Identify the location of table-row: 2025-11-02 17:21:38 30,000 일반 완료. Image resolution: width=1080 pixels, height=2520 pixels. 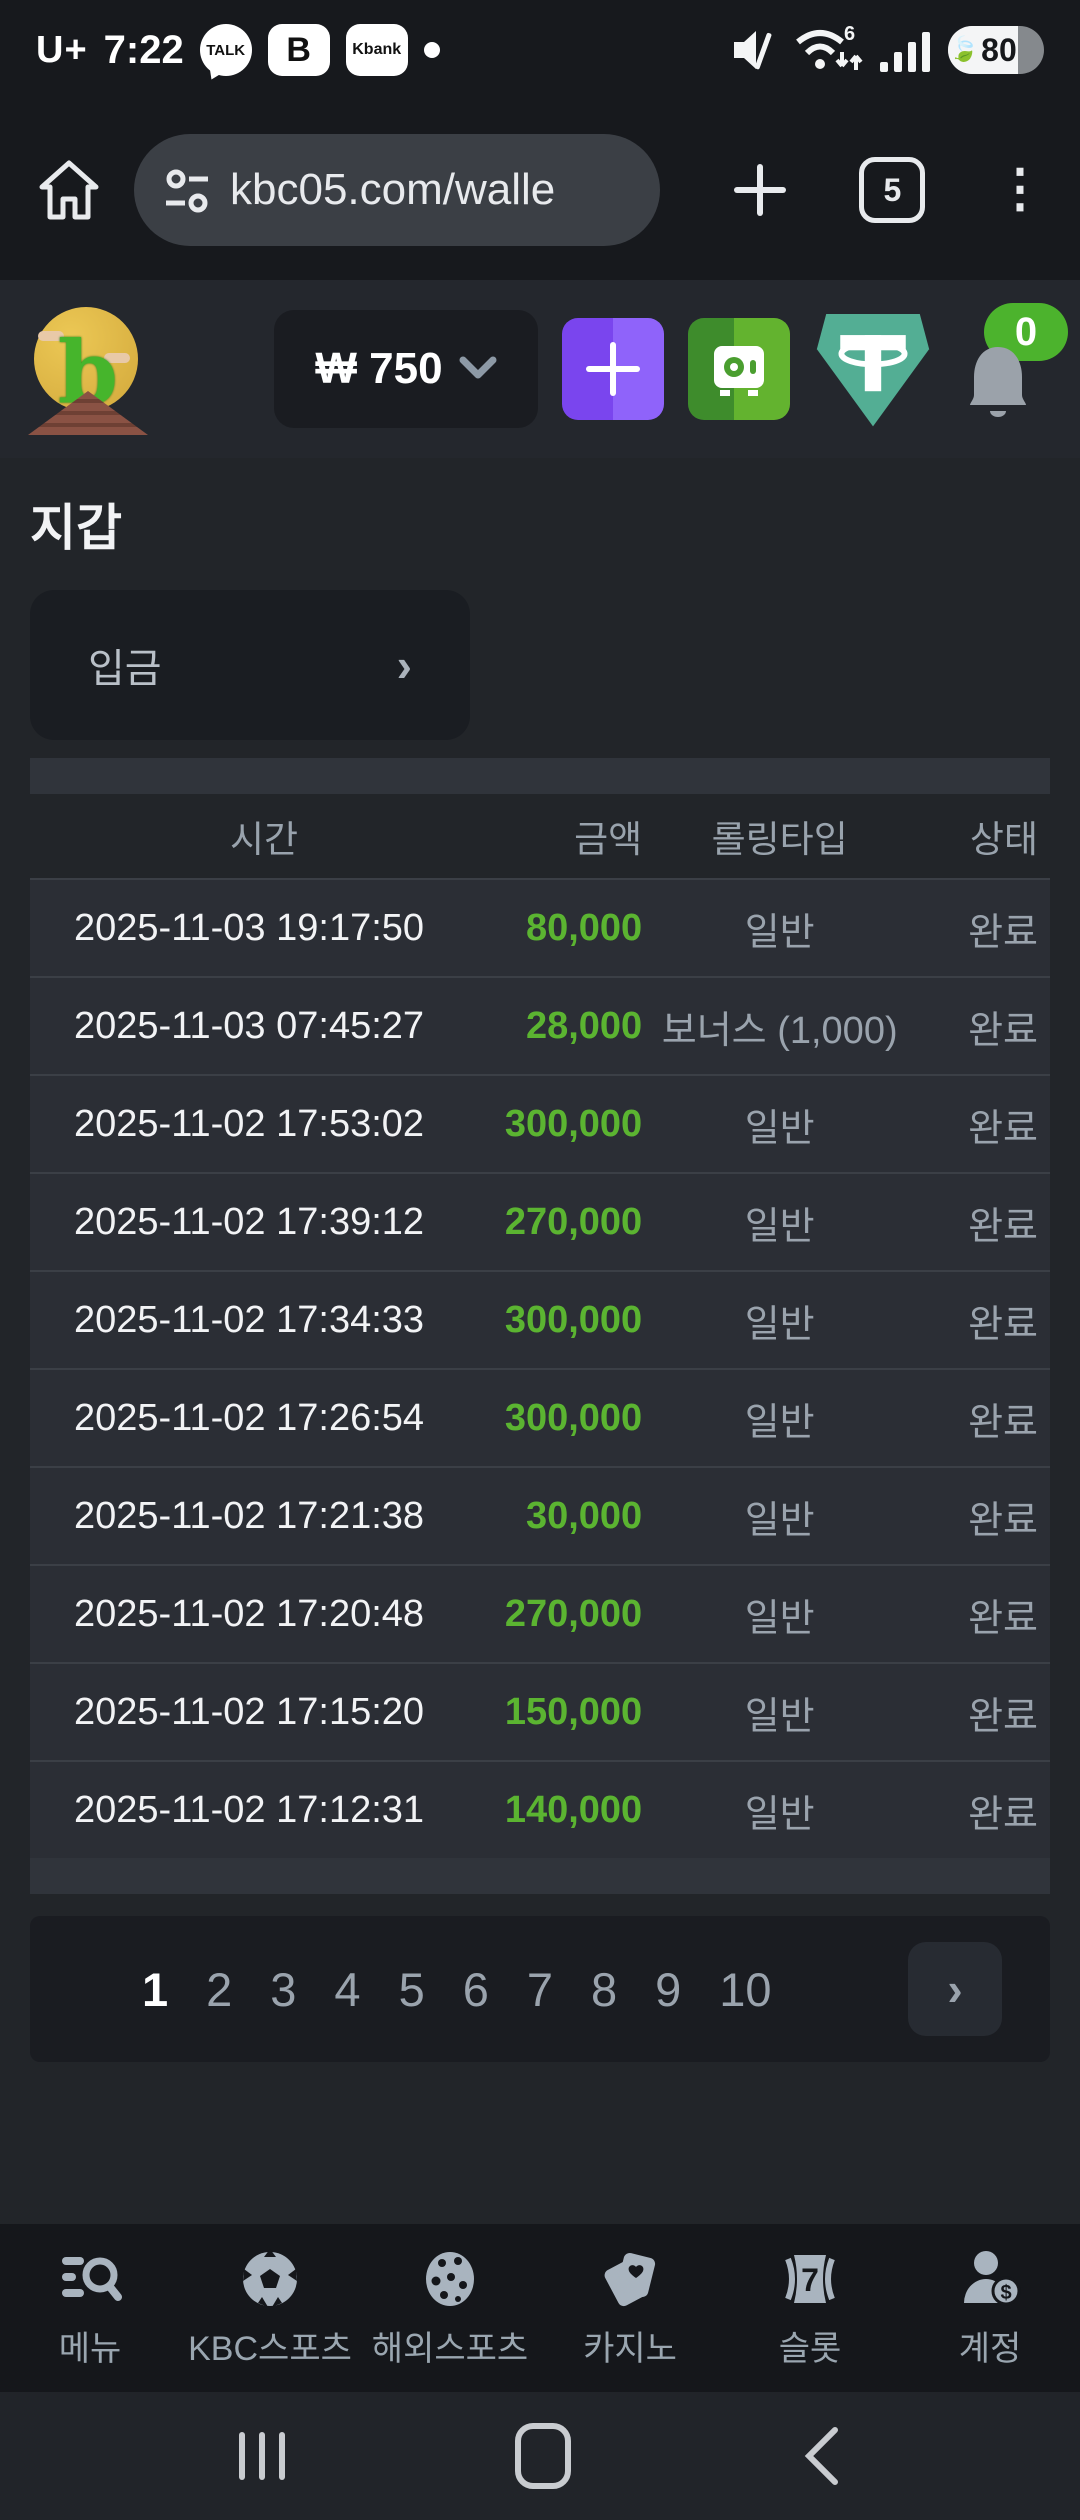
(540, 1515).